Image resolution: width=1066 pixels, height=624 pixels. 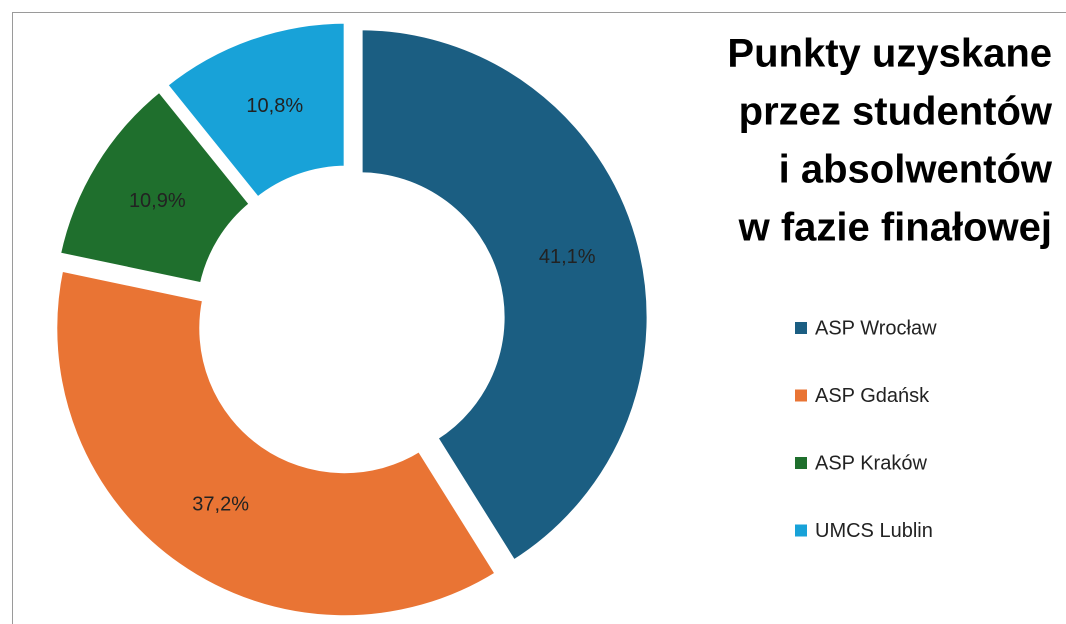 I want to click on legend-label: ASP Kraków, so click(x=871, y=463).